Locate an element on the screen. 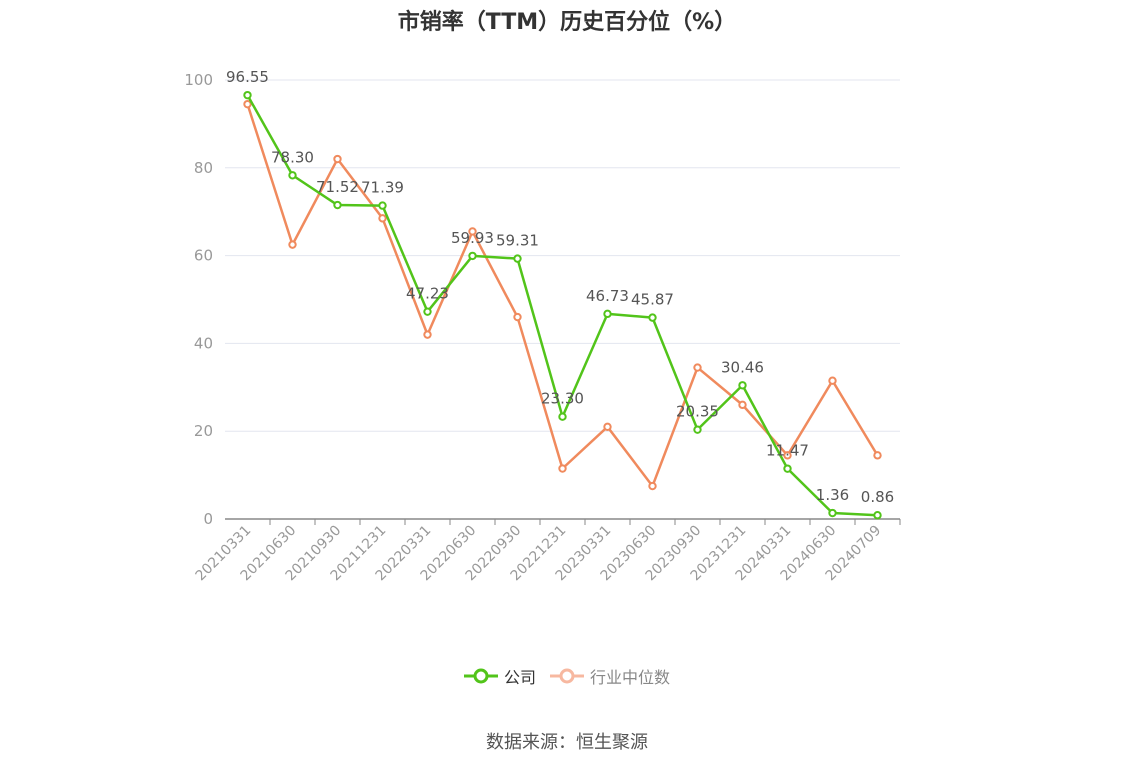 This screenshot has width=1134, height=766. data-label: 47.23 is located at coordinates (427, 294).